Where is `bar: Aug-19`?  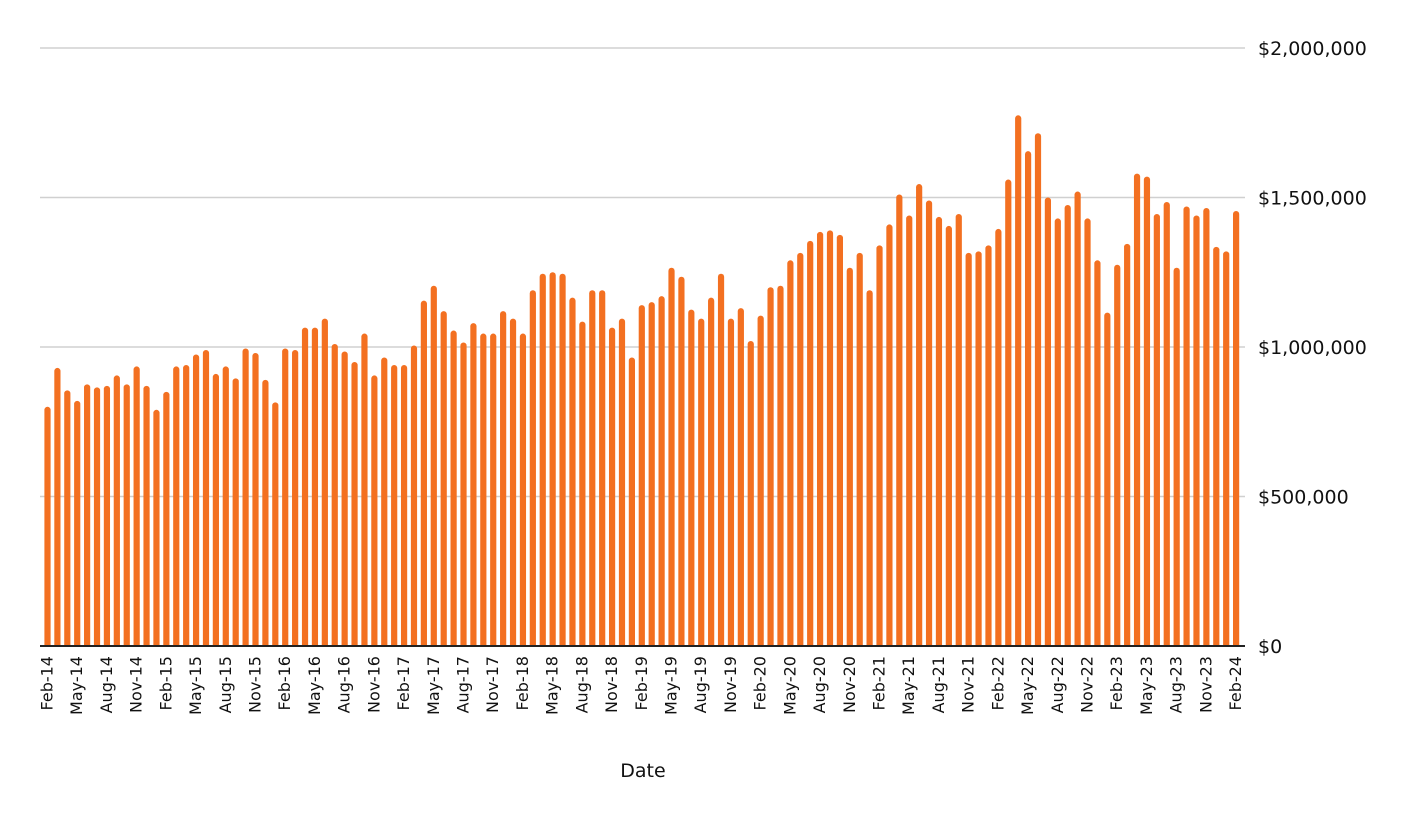 bar: Aug-19 is located at coordinates (701, 482).